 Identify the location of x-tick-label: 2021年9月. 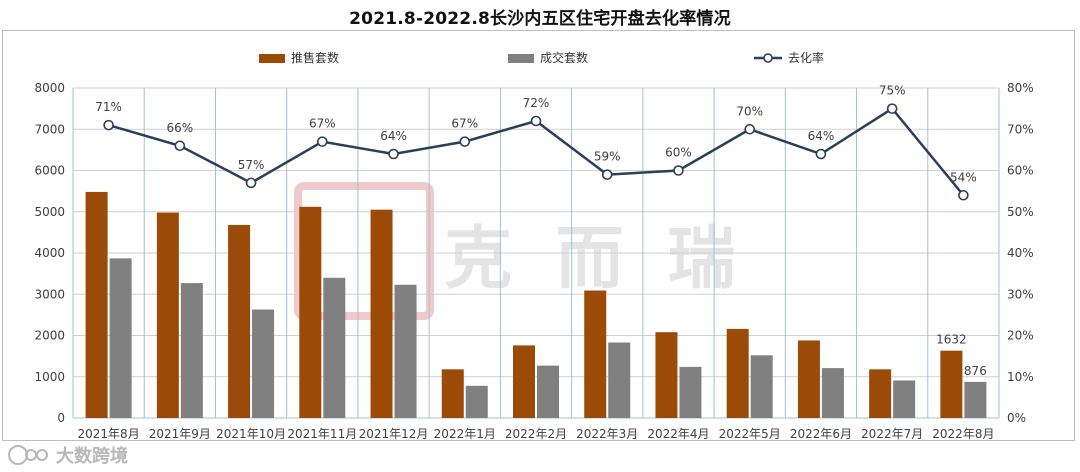
(180, 434).